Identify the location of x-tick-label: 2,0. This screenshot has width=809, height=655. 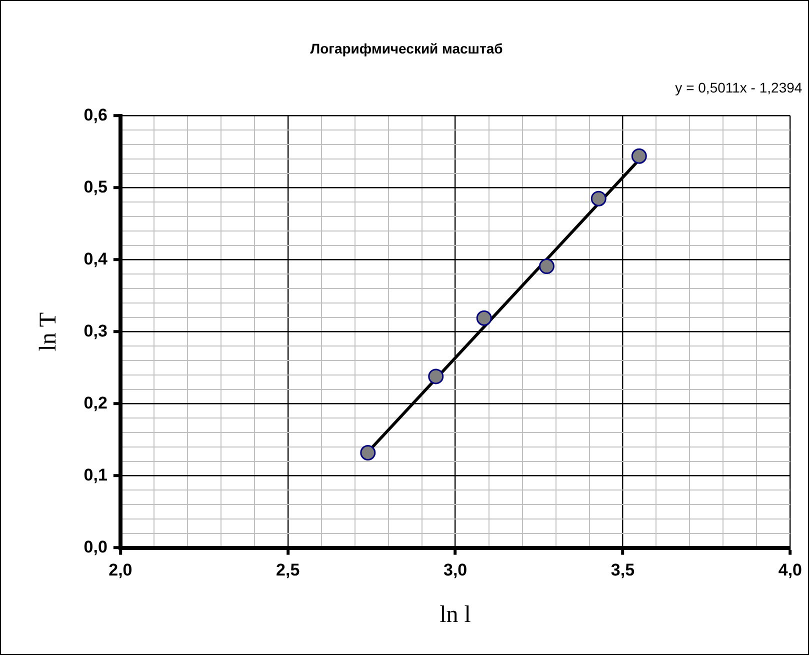
(120, 570).